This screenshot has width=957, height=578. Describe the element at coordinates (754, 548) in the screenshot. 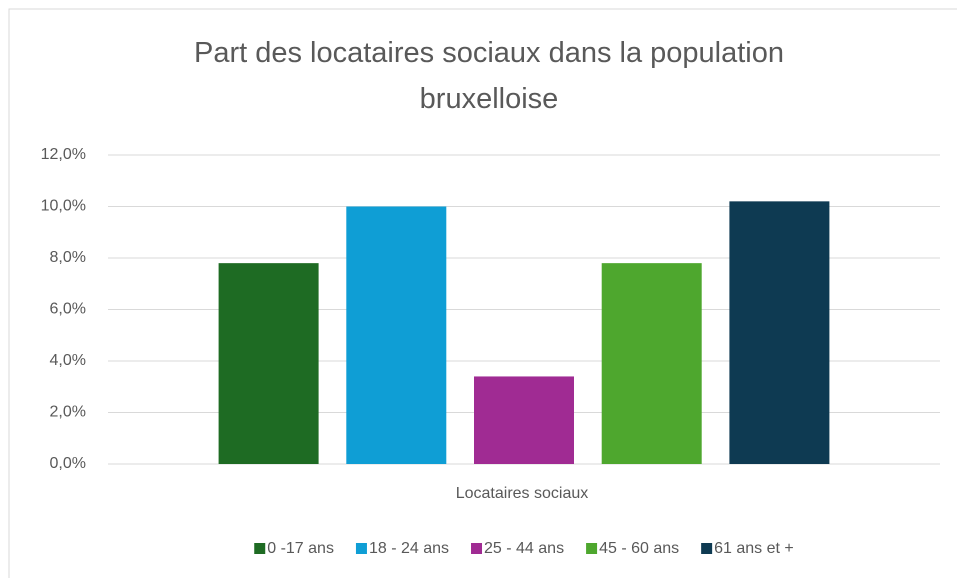

I see `legend-label: 61 ans et +` at that location.